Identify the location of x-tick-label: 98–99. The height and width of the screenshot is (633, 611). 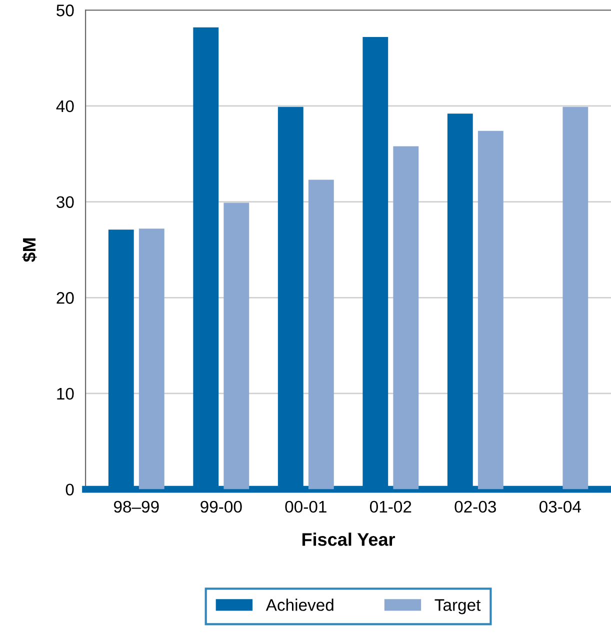
(136, 506).